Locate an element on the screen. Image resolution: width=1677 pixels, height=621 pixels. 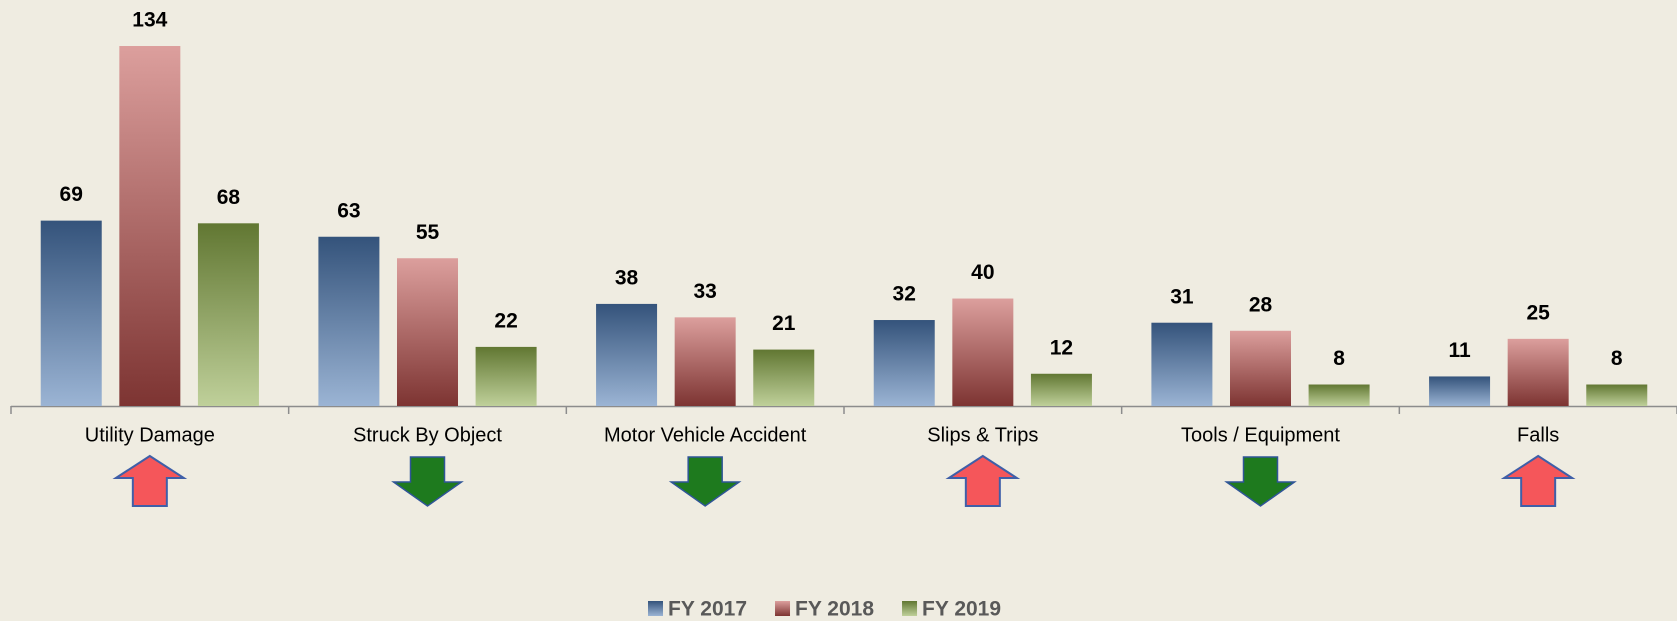
value-label: 134 is located at coordinates (149, 20).